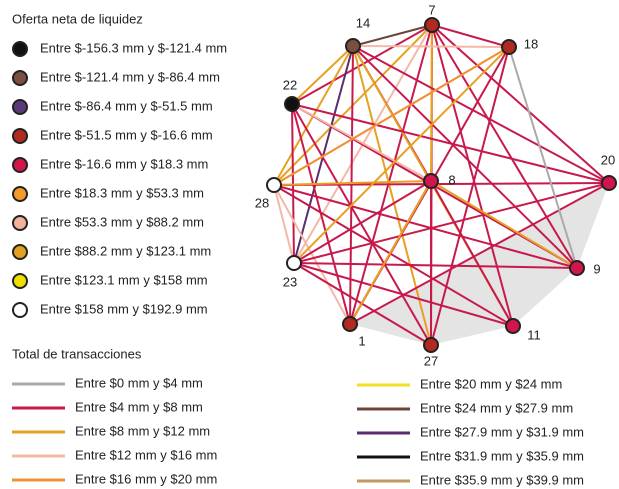 Image resolution: width=619 pixels, height=489 pixels. Describe the element at coordinates (77, 18) in the screenshot. I see `legend-title: Oferta neta de liquidez` at that location.